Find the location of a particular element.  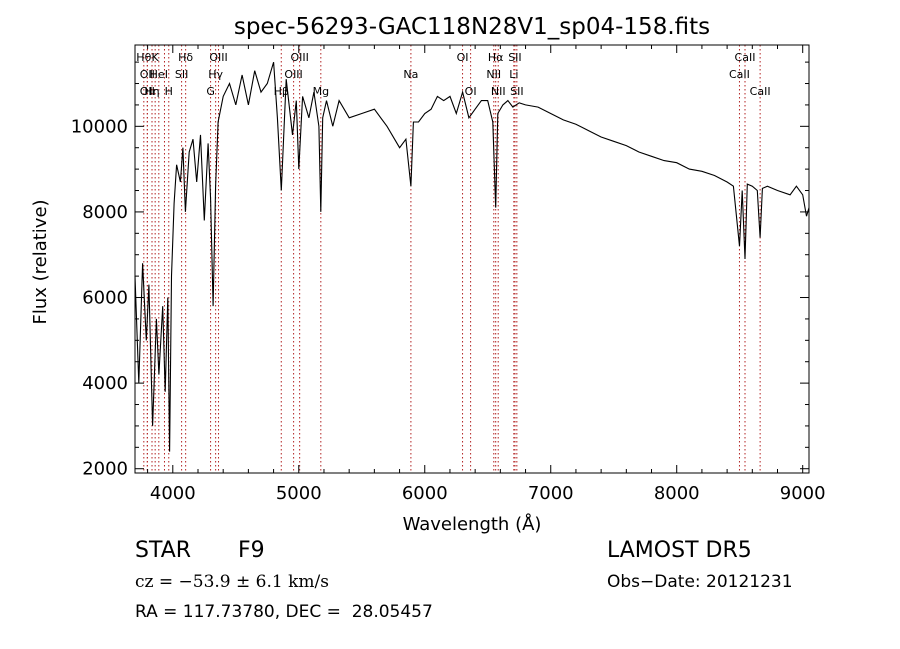

spectral-line-label: HeI is located at coordinates (159, 74).